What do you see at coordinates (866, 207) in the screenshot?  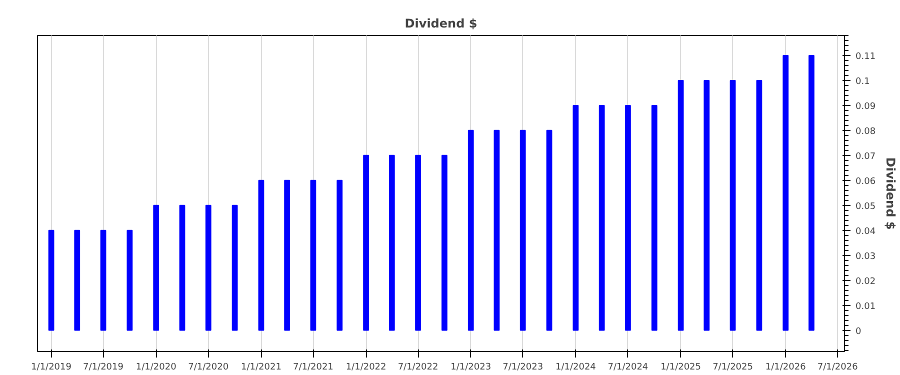 I see `y-tick-label: 0.05` at bounding box center [866, 207].